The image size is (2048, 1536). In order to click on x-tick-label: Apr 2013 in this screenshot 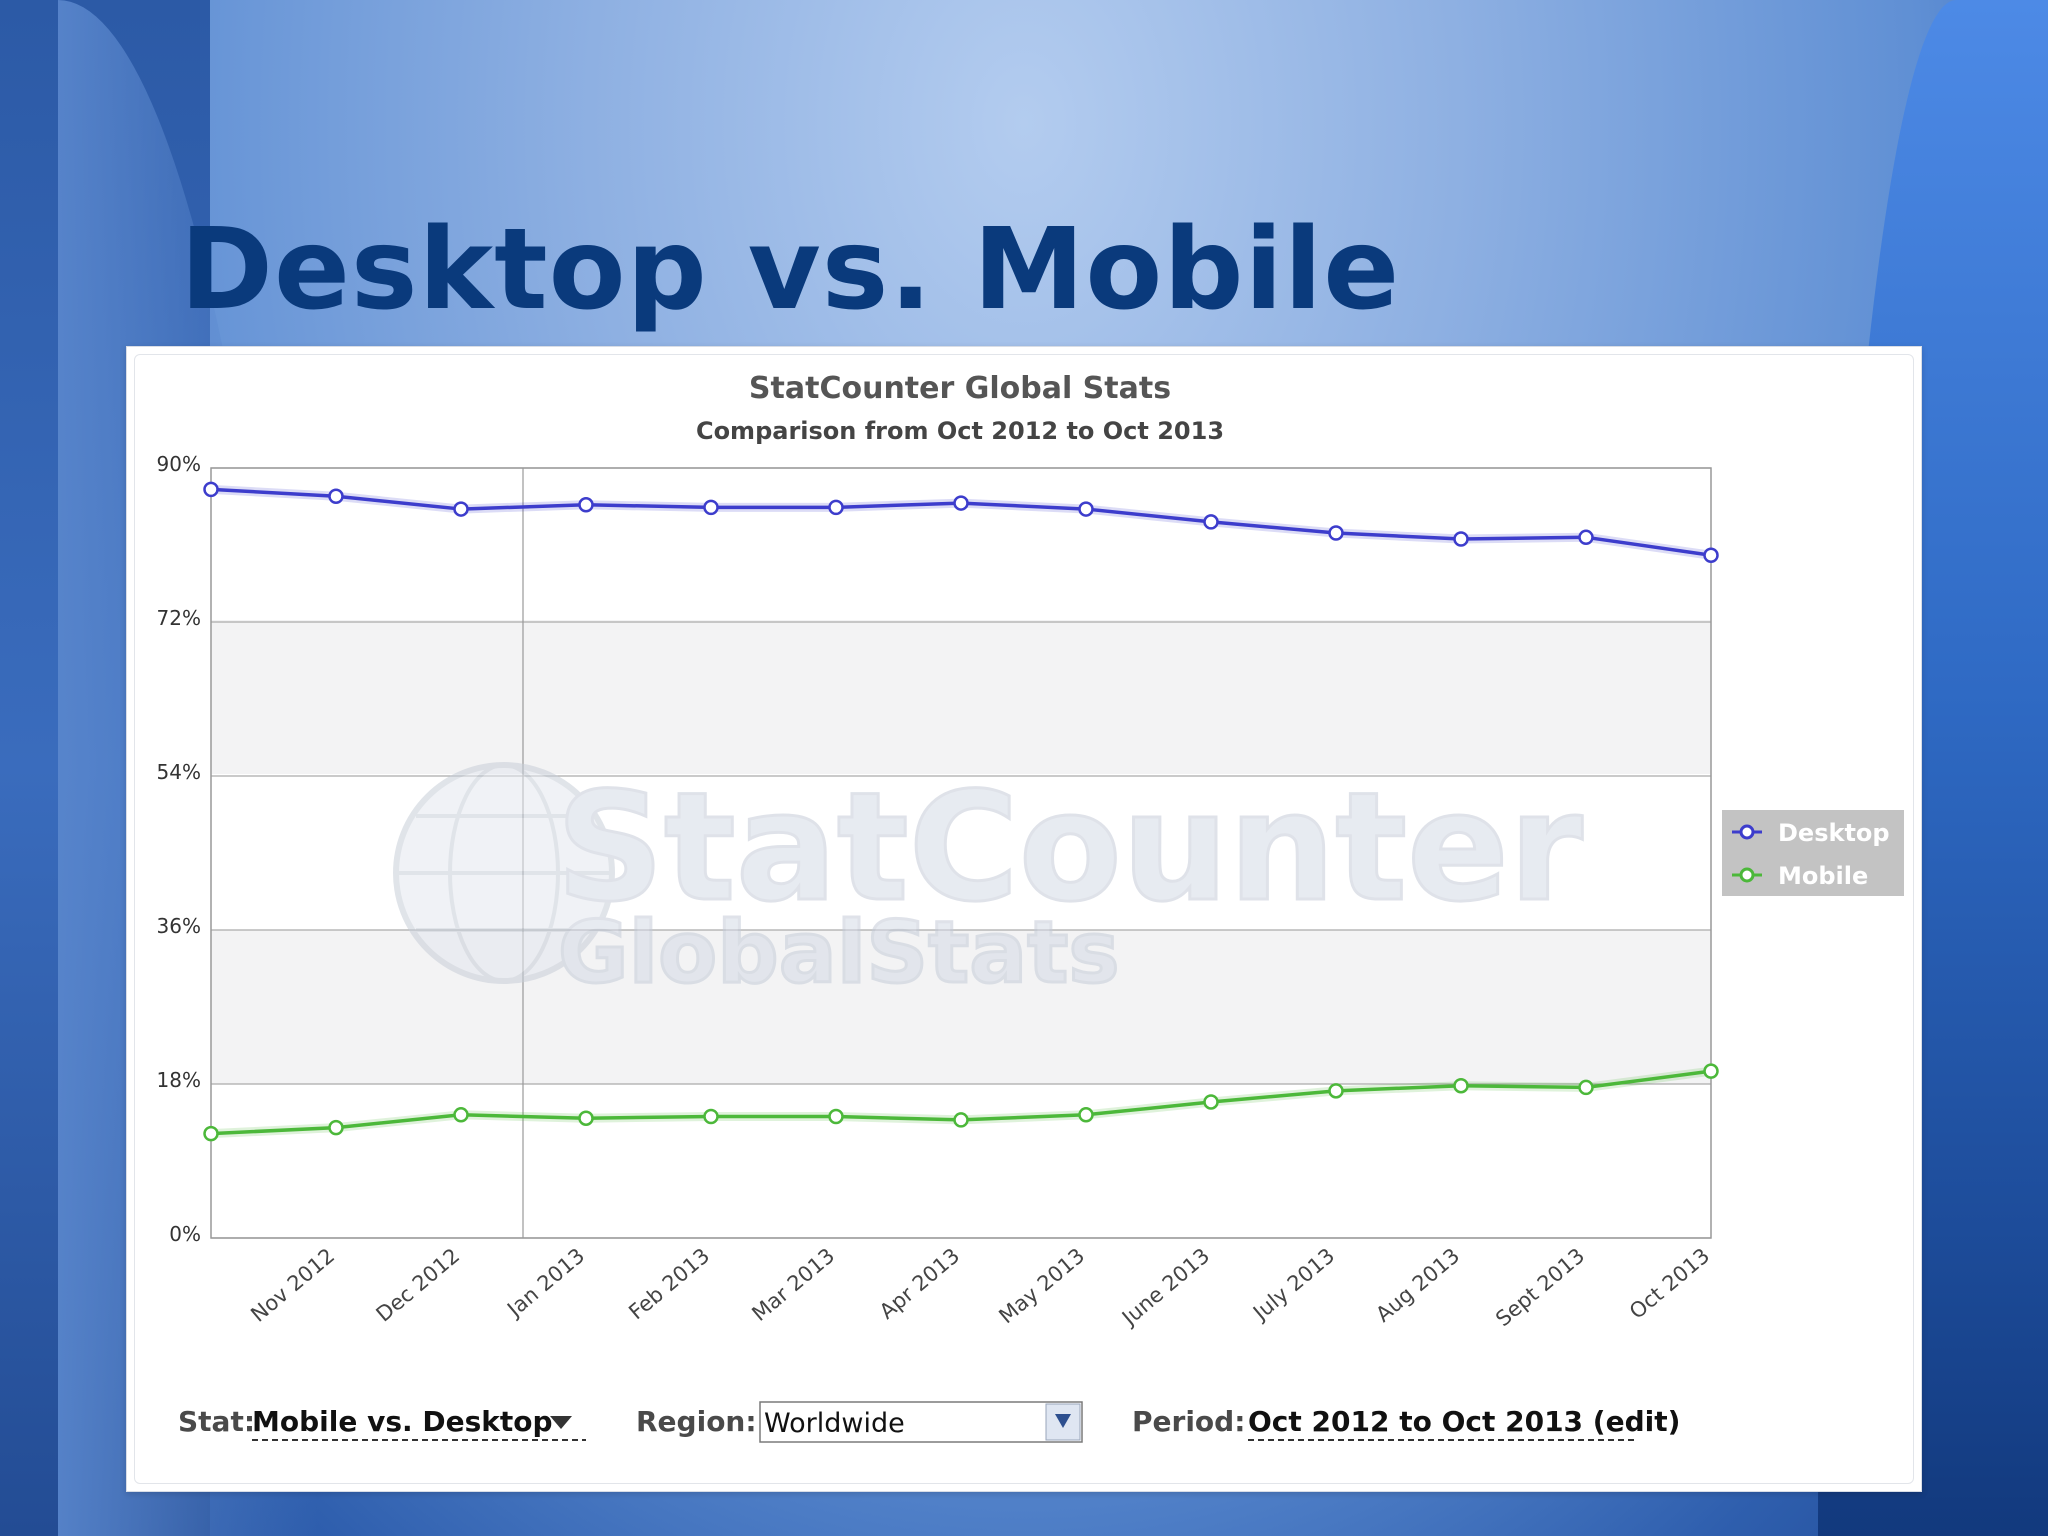, I will do `click(919, 1283)`.